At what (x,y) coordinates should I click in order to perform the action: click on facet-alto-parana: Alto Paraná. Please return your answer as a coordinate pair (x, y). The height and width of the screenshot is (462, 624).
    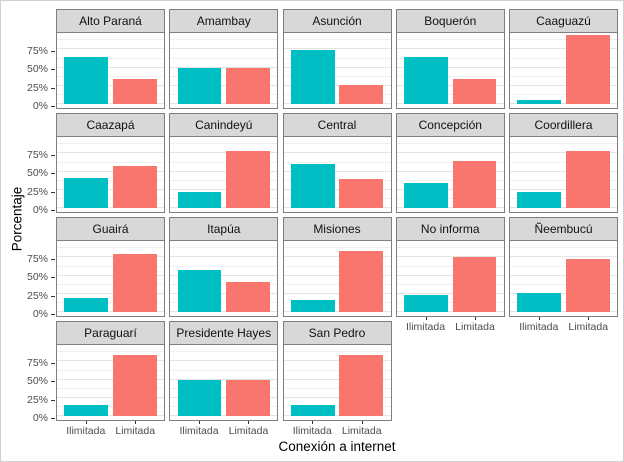
    Looking at the image, I should click on (110, 59).